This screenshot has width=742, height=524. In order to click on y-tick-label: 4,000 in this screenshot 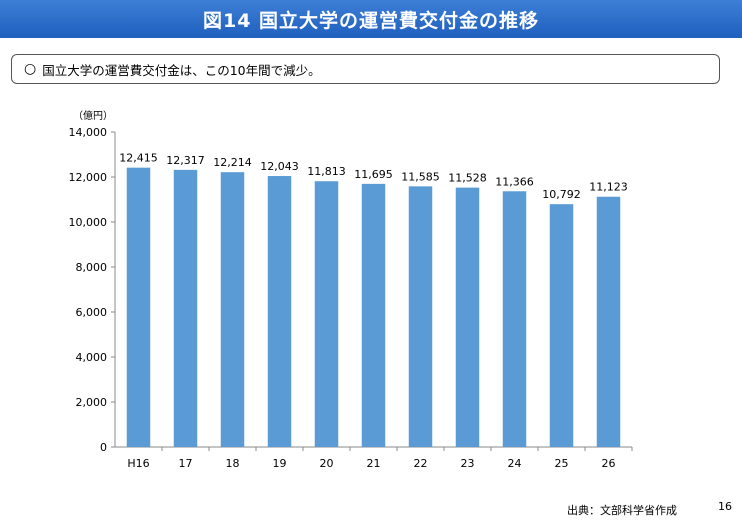, I will do `click(92, 357)`.